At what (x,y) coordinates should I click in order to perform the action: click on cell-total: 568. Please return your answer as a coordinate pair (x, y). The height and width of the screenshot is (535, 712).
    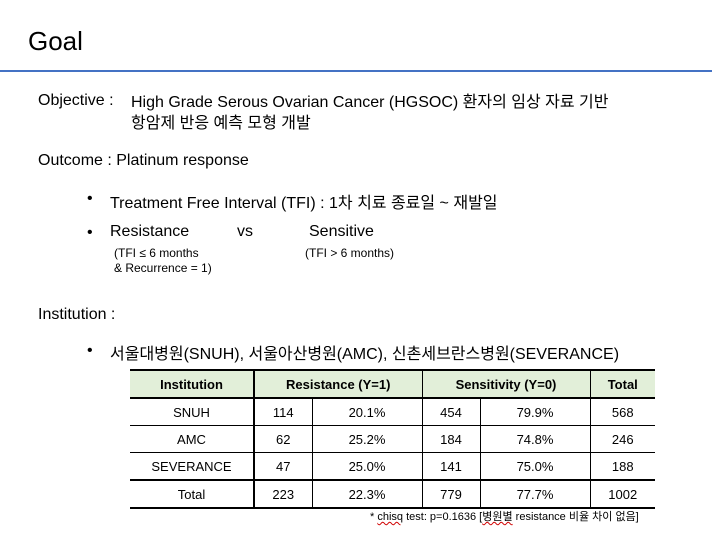
    Looking at the image, I should click on (622, 412).